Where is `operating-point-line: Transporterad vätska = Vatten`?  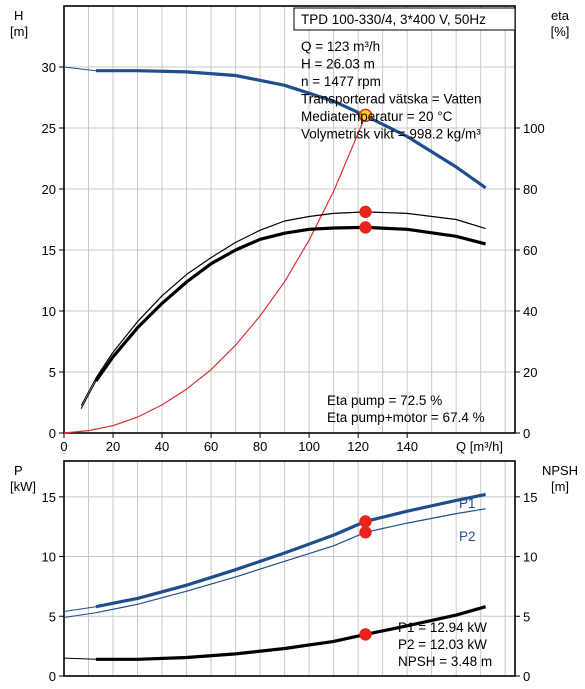 operating-point-line: Transporterad vätska = Vatten is located at coordinates (391, 99).